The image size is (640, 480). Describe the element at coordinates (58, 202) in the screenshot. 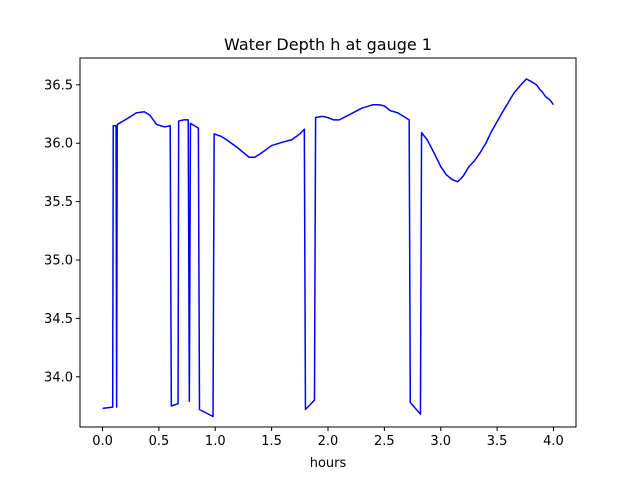

I see `y-tick-label: 35.5` at that location.